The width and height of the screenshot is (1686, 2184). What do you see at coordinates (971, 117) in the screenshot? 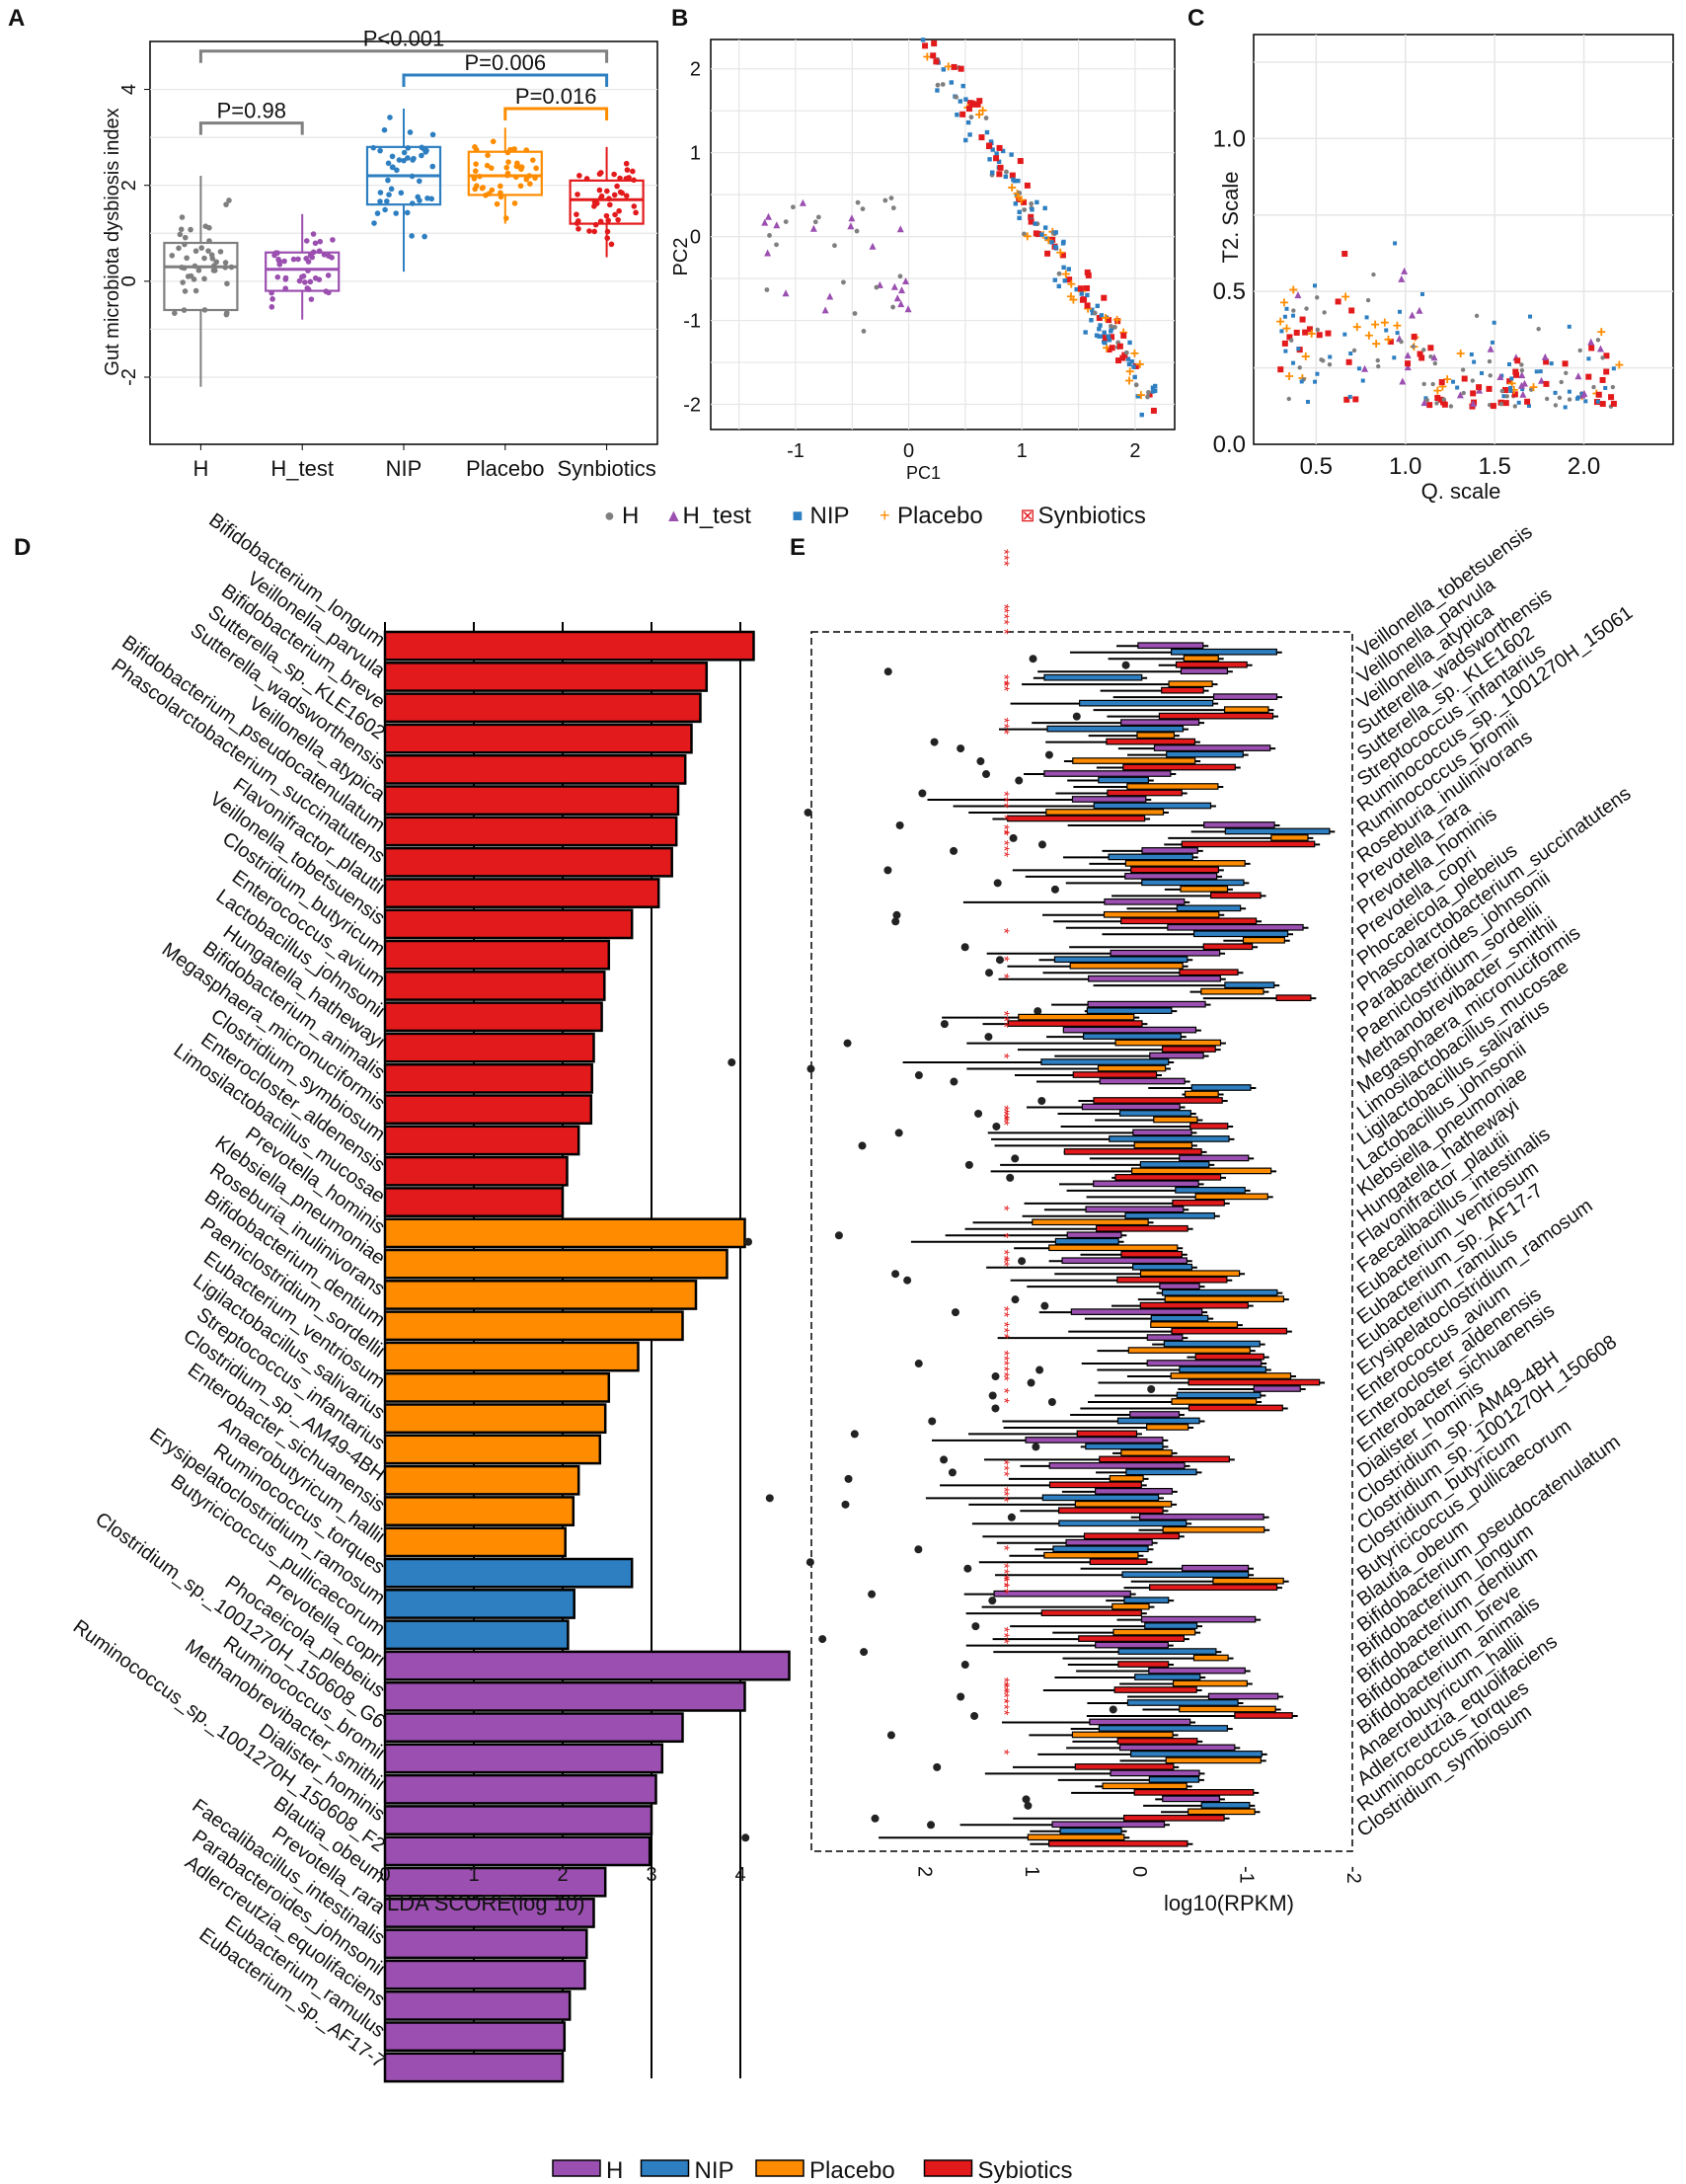
I see `b-point-h` at bounding box center [971, 117].